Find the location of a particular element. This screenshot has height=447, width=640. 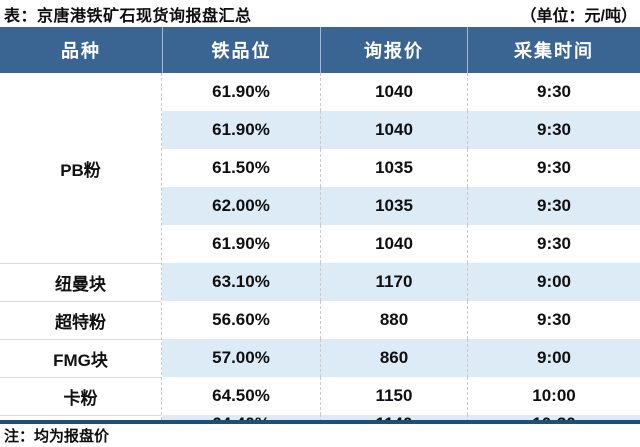

price-cell: 860 is located at coordinates (393, 358).